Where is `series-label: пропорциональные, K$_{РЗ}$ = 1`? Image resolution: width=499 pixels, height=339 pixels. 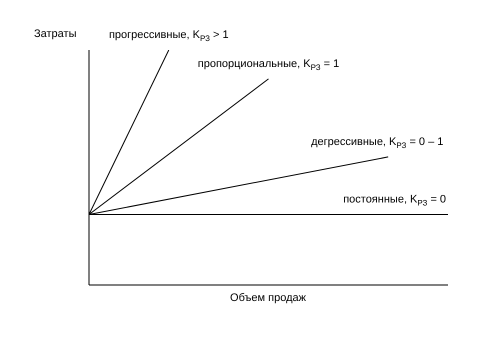
series-label: пропорциональные, K$_{РЗ}$ = 1 is located at coordinates (269, 65).